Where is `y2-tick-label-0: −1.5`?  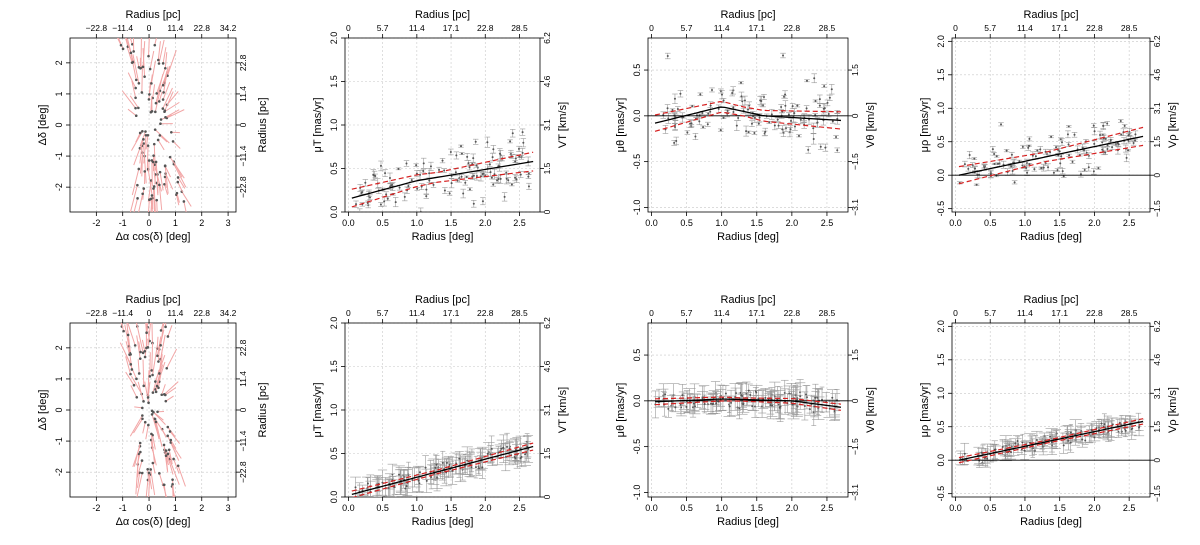 y2-tick-label-0: −1.5 is located at coordinates (1157, 493).